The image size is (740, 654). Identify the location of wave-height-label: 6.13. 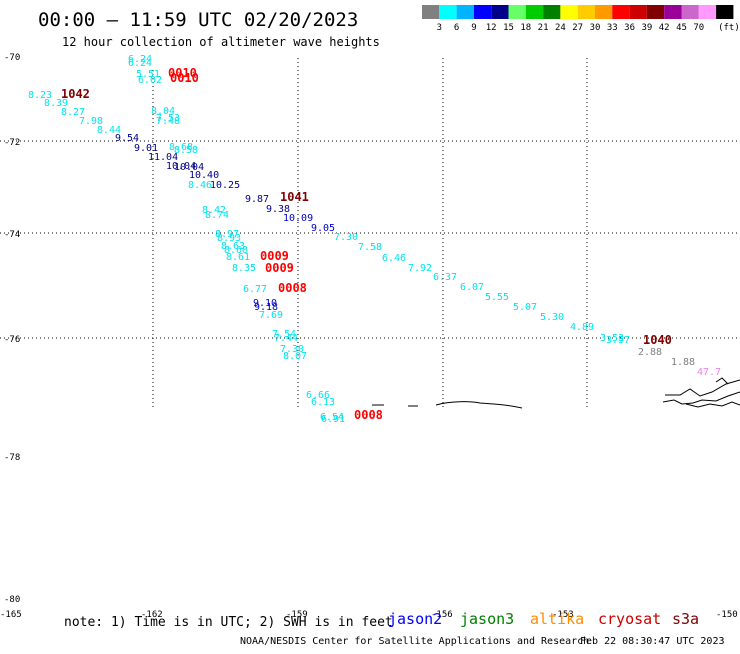
(323, 402).